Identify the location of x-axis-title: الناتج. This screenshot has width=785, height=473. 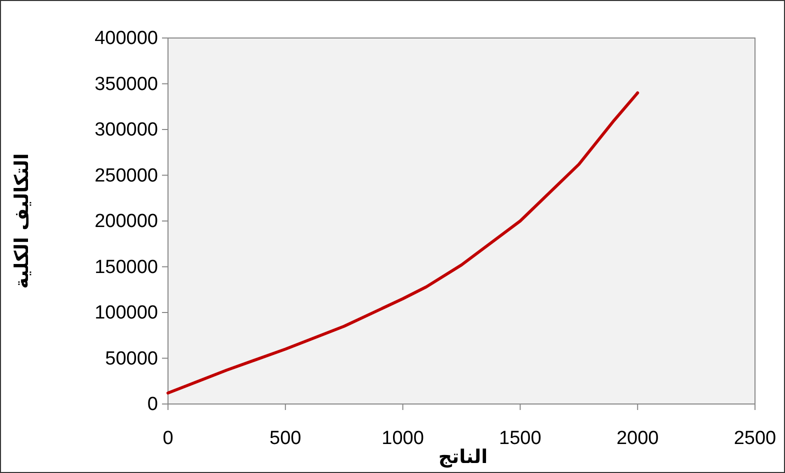
(463, 457).